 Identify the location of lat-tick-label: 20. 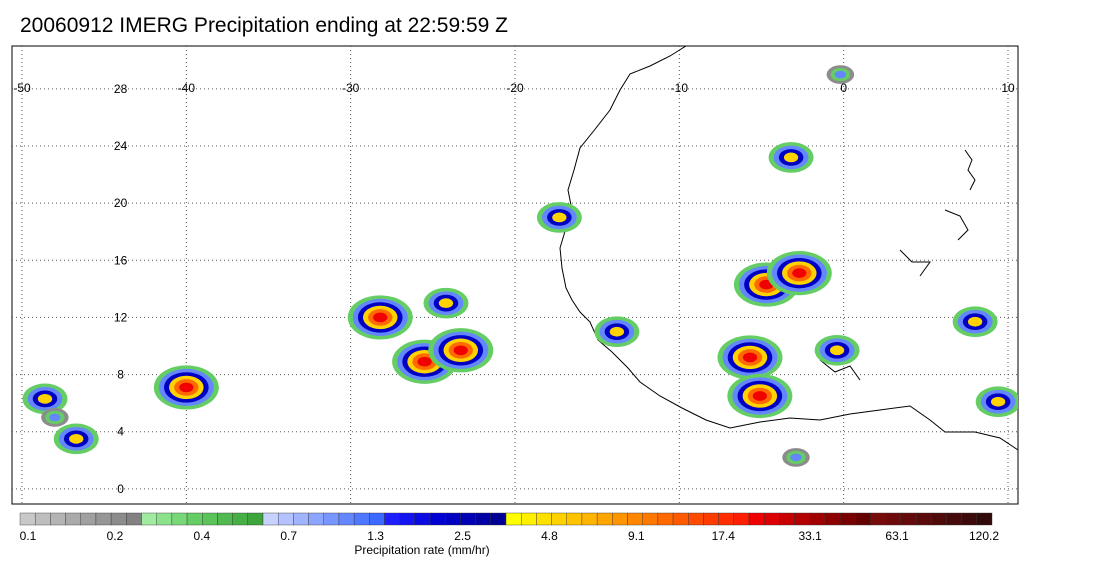
(121, 203).